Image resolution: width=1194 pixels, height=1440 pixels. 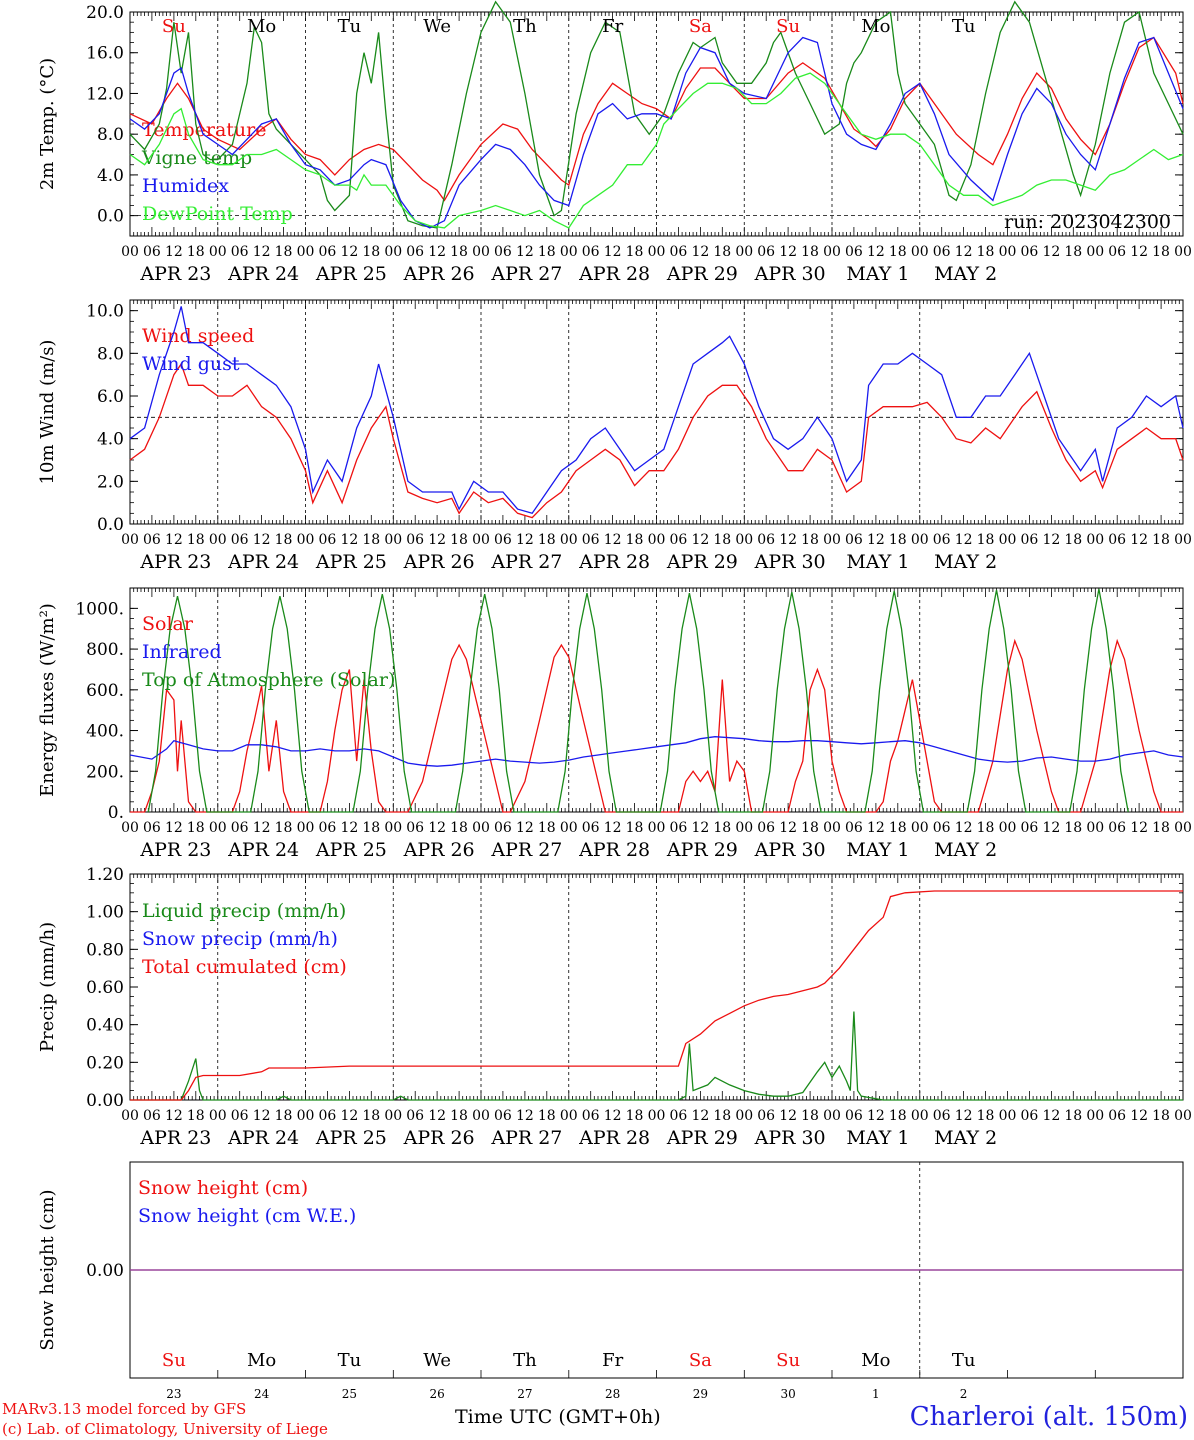 I want to click on y-tick-label: 0.60, so click(x=105, y=988).